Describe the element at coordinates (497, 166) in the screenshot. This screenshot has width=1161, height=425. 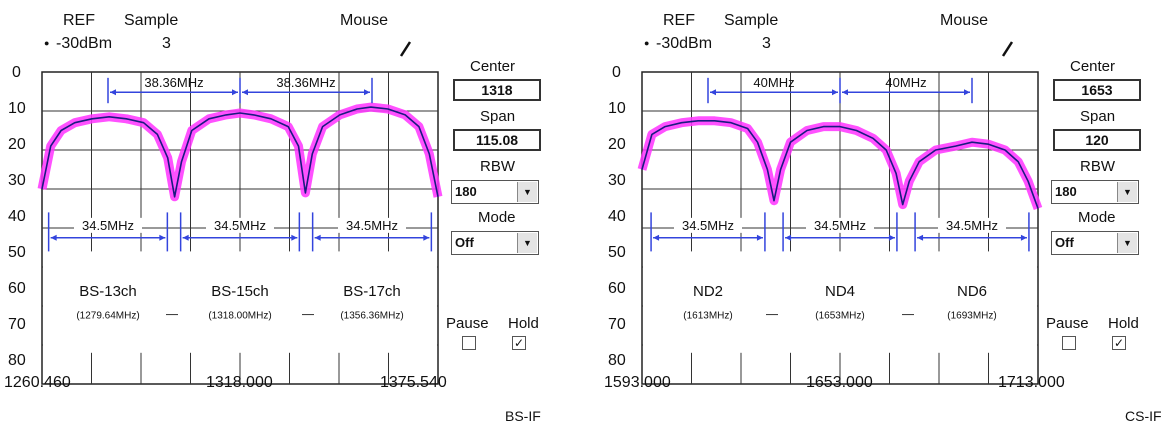
I see `rbw-label: RBW` at that location.